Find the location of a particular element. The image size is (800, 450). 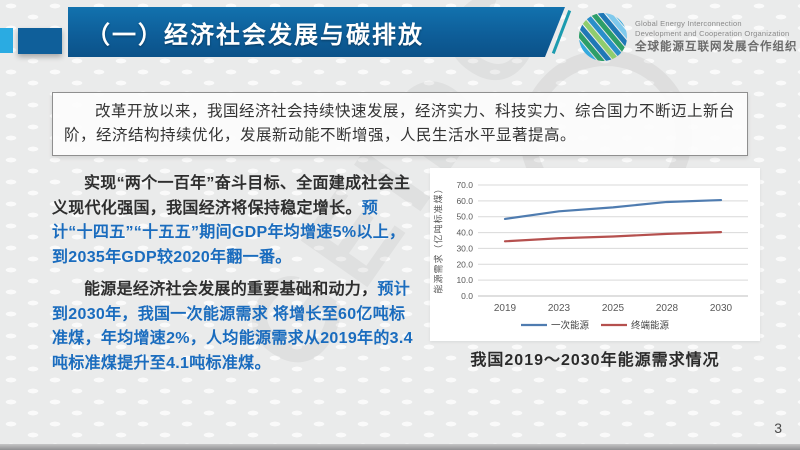

svg-text: 终端能源 is located at coordinates (650, 326).